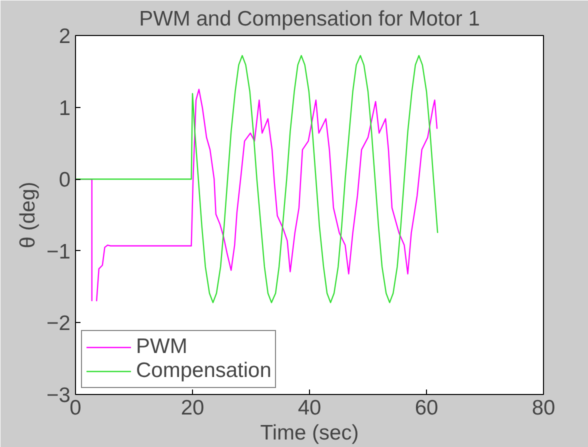  What do you see at coordinates (64, 108) in the screenshot?
I see `y-tick-label: 1` at bounding box center [64, 108].